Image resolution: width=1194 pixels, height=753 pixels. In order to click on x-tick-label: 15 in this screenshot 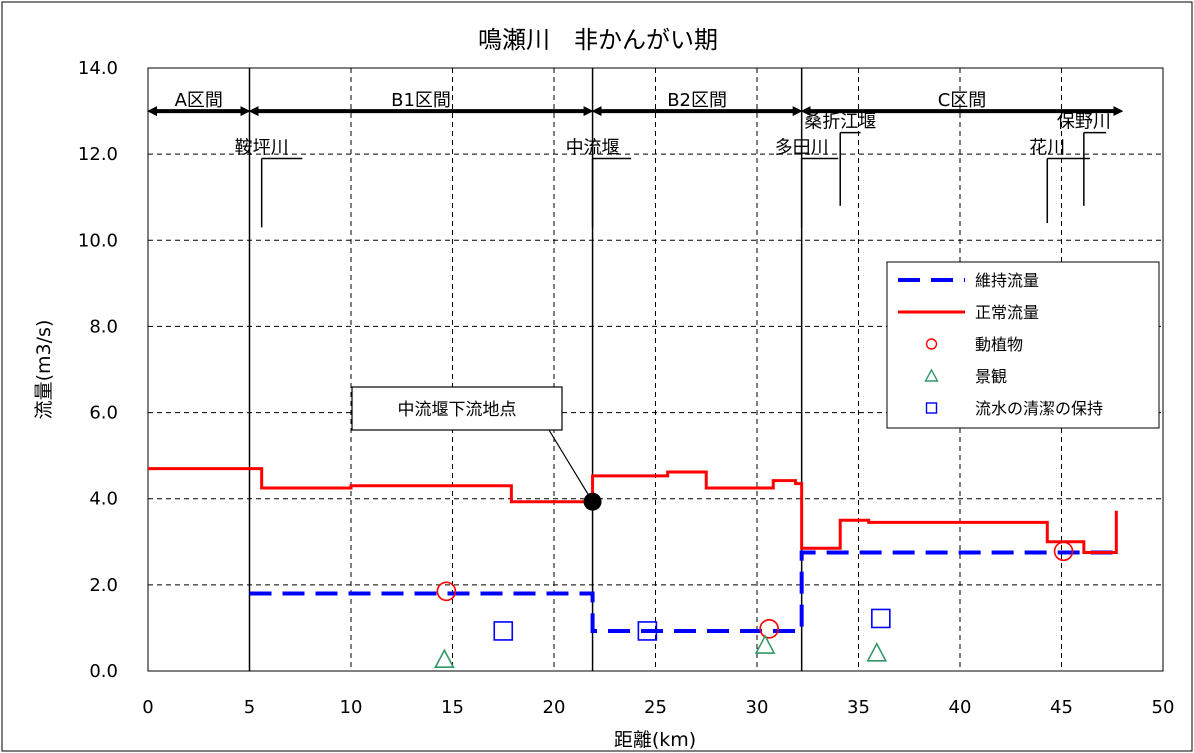, I will do `click(452, 707)`.